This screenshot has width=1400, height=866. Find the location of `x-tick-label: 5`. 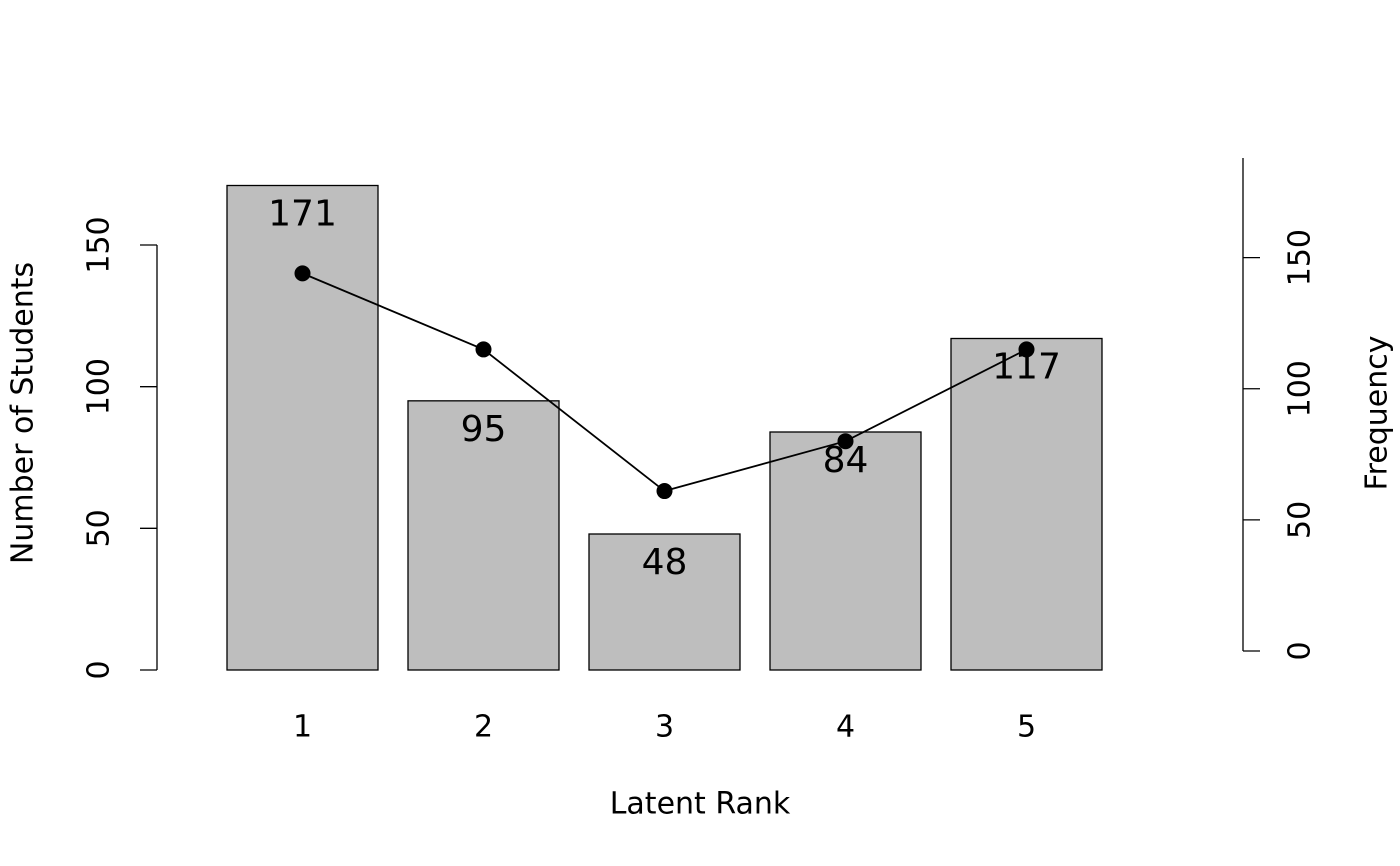

x-tick-label: 5 is located at coordinates (1026, 727).